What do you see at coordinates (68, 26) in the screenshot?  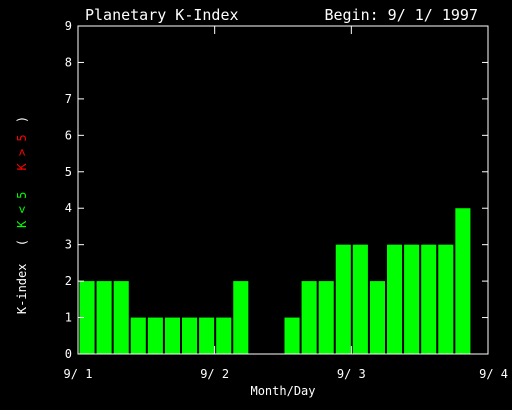 I see `y-tick-label-9: 9` at bounding box center [68, 26].